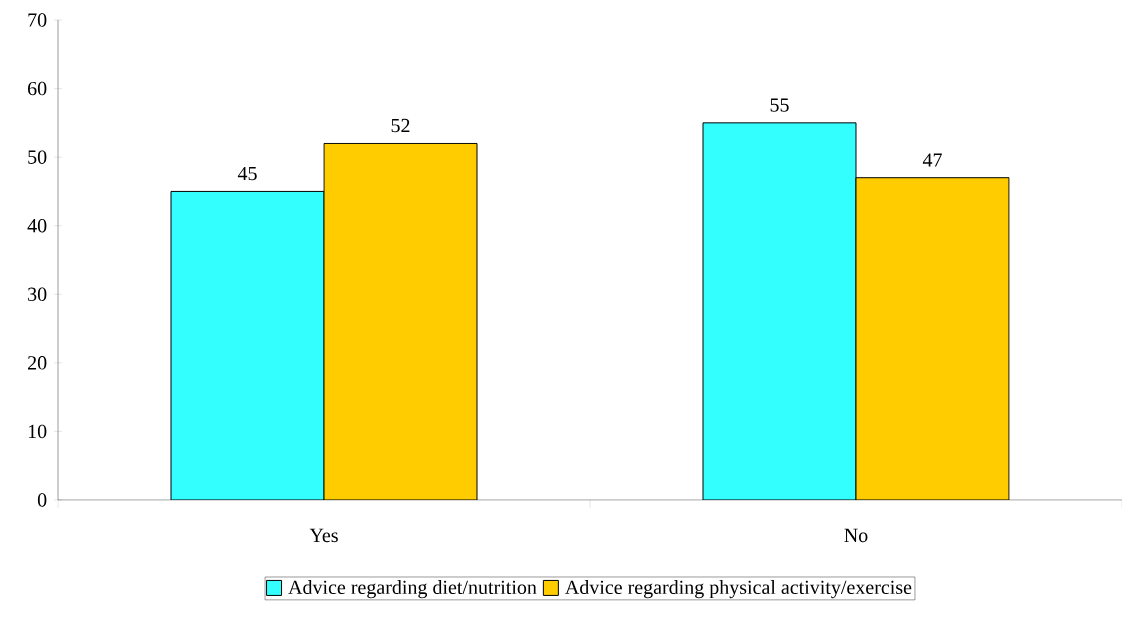 The image size is (1122, 623). I want to click on data-label: 47, so click(932, 160).